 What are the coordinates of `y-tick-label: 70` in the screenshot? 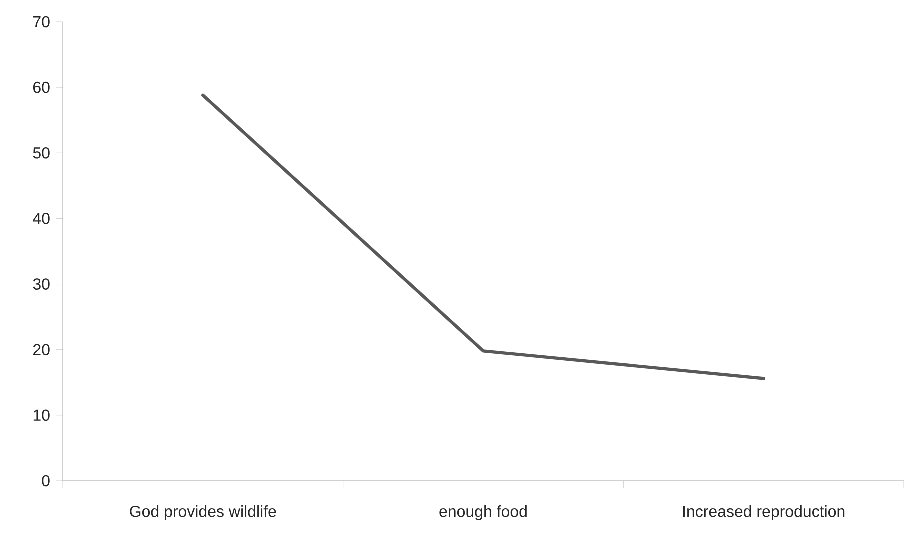 It's located at (42, 22).